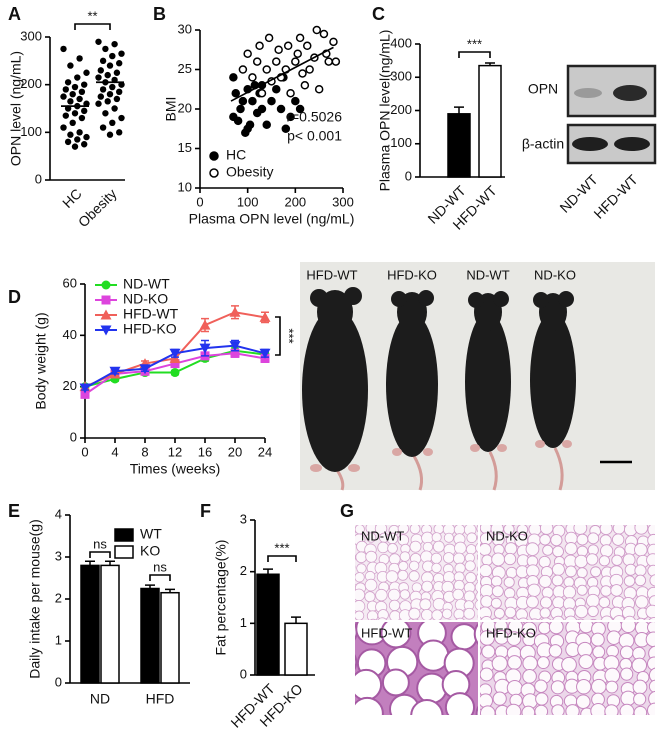 The width and height of the screenshot is (660, 730). Describe the element at coordinates (170, 637) in the screenshot. I see `bar` at that location.